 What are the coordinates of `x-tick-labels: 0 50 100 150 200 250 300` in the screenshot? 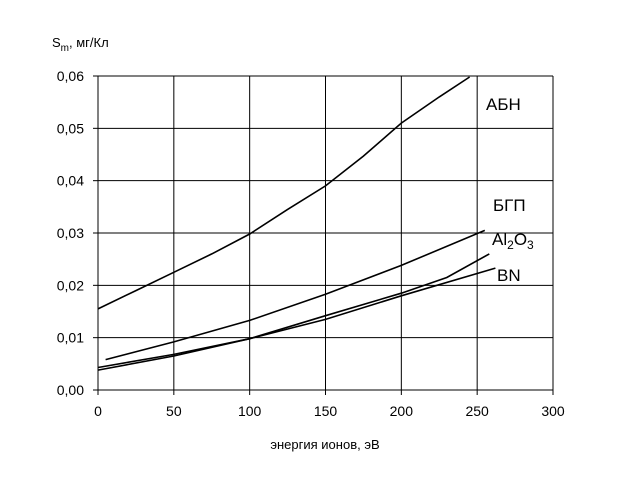 It's located at (329, 404).